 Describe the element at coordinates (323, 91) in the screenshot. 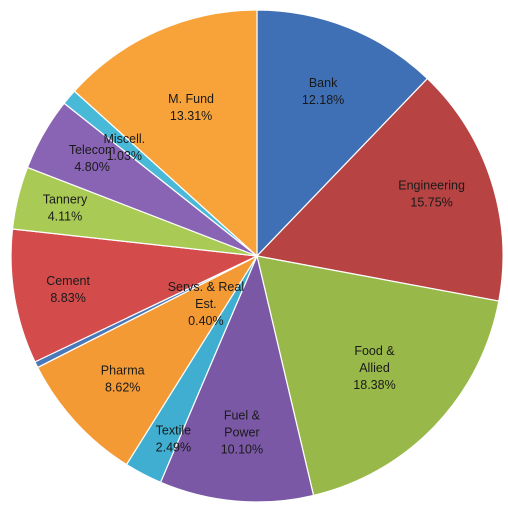

I see `pie-label-bank: Bank 12.18%` at that location.